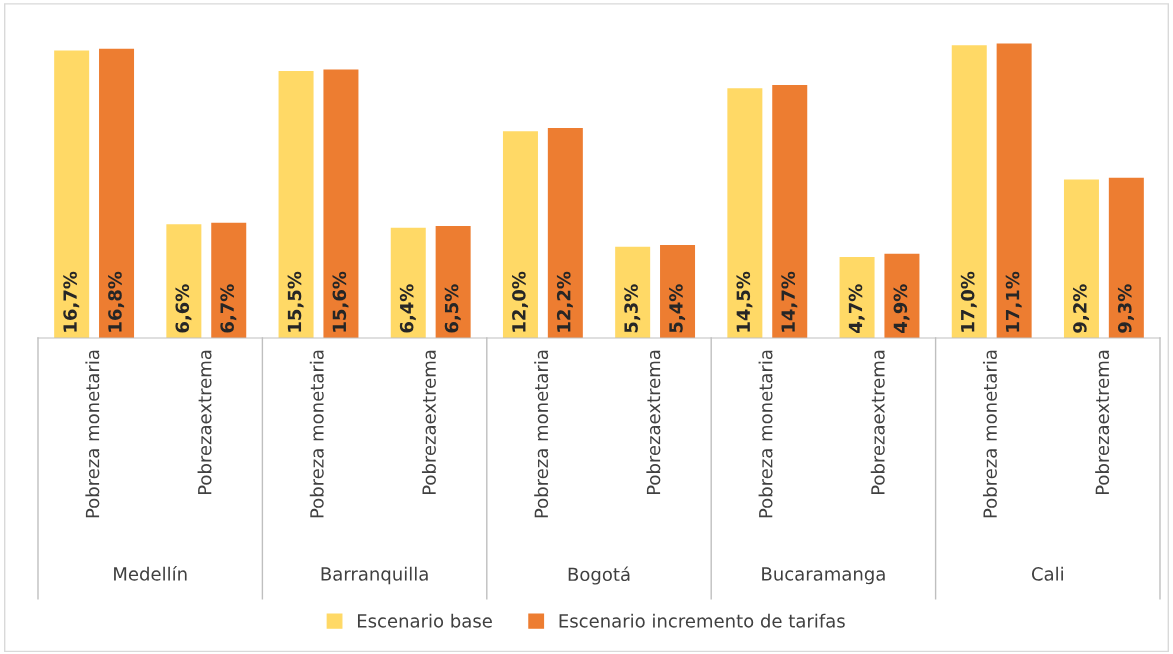 Image resolution: width=1173 pixels, height=654 pixels. I want to click on data-label: 4,9%, so click(901, 308).